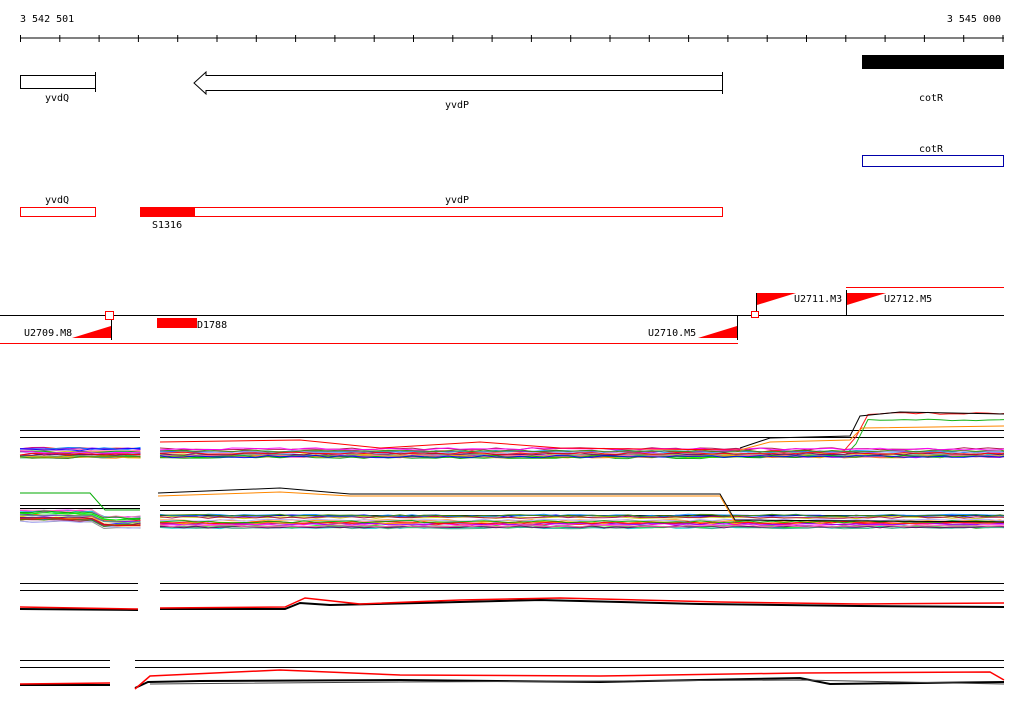  I want to click on segment-S1316, so click(167, 212).